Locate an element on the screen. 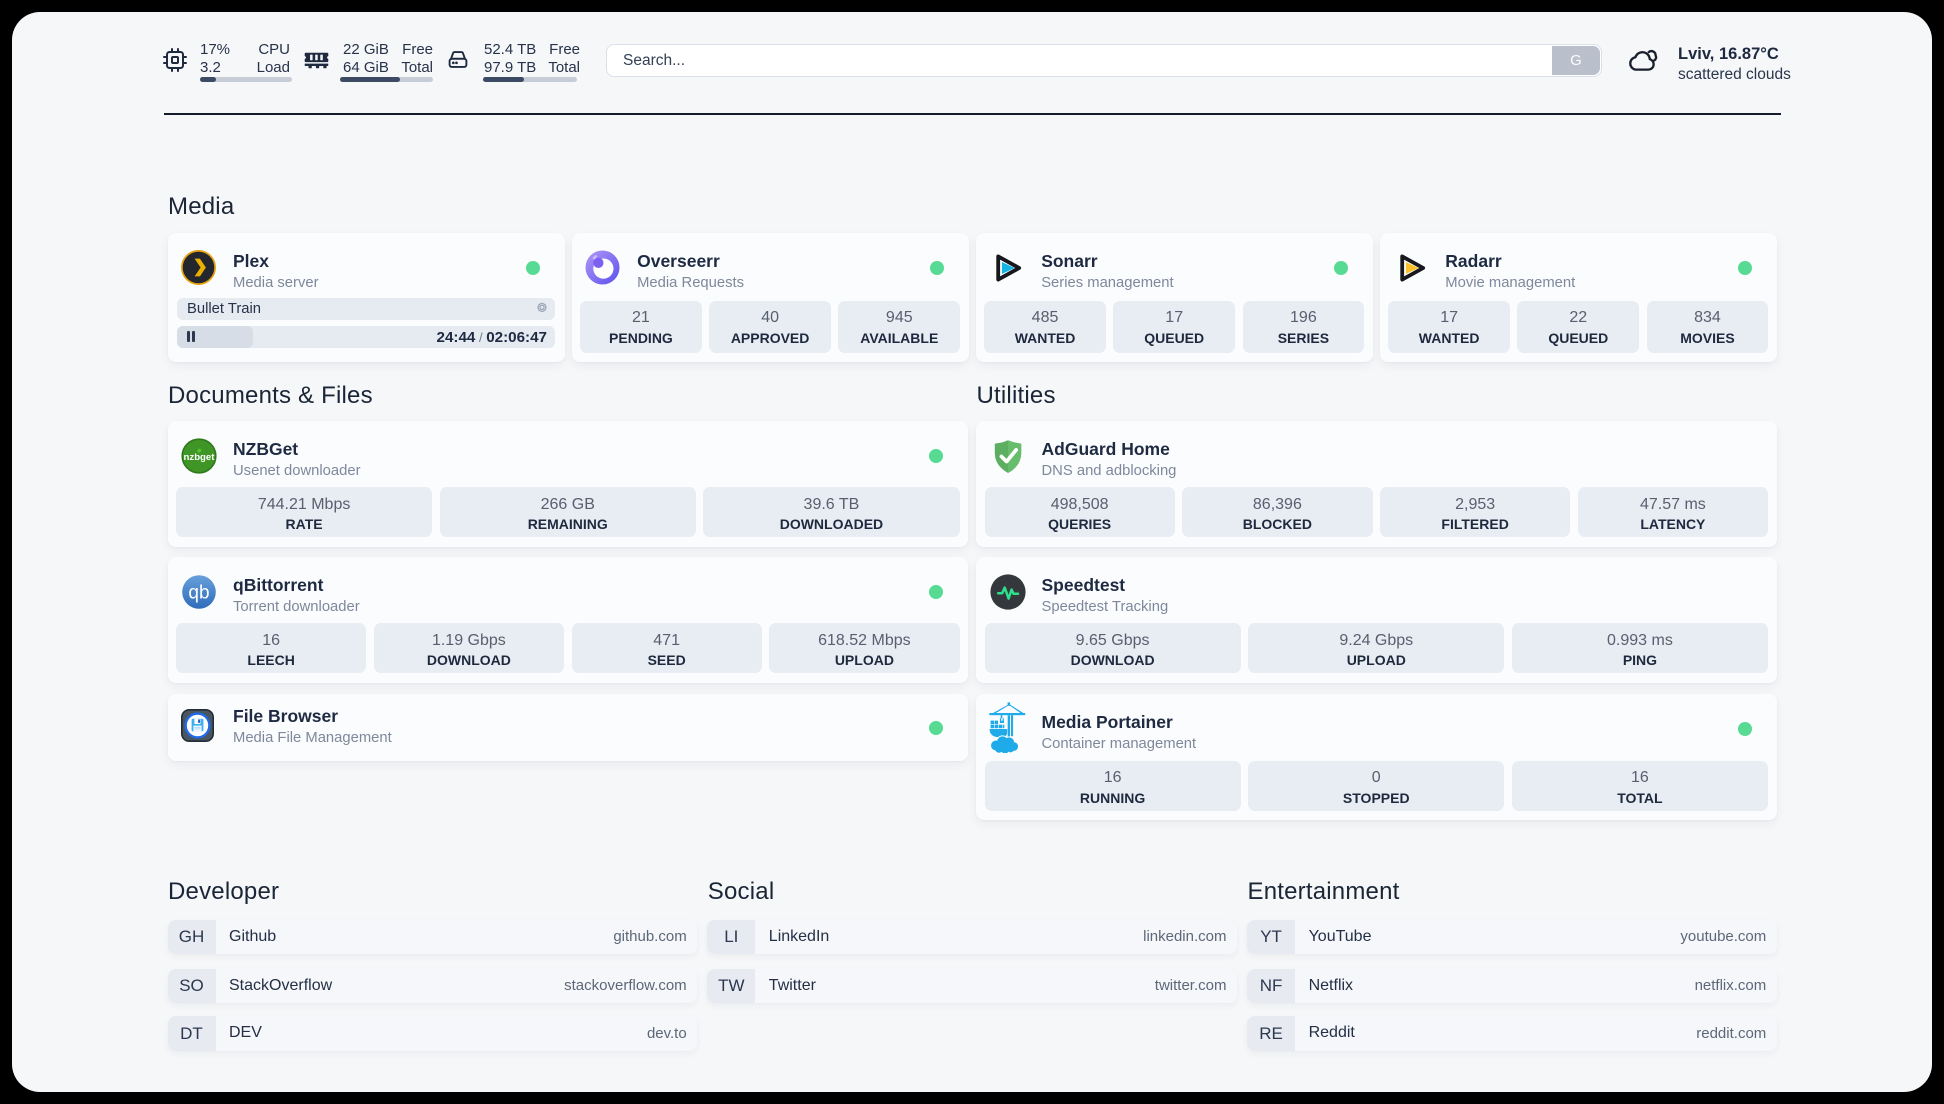 The image size is (1944, 1104). svg-text: qb is located at coordinates (198, 592).